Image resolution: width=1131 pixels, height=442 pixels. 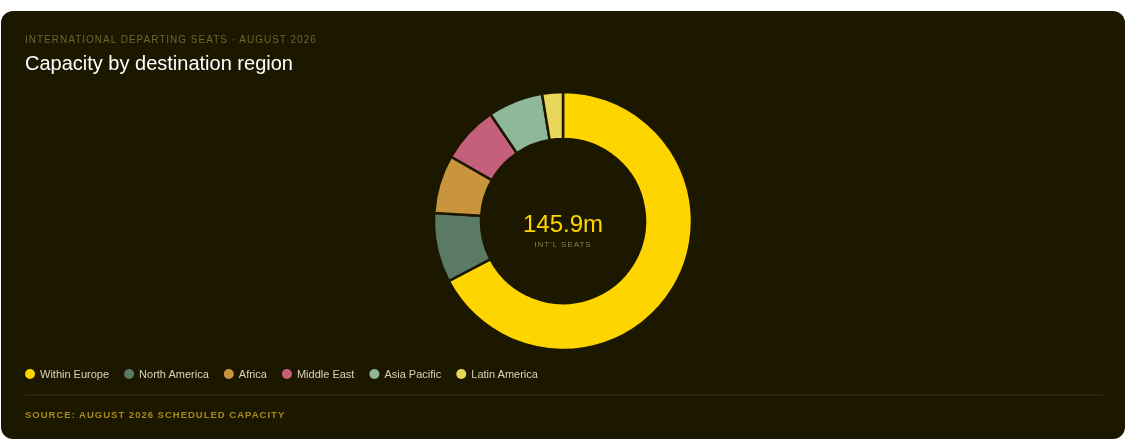 I want to click on text: INT'L SEATS, so click(x=563, y=244).